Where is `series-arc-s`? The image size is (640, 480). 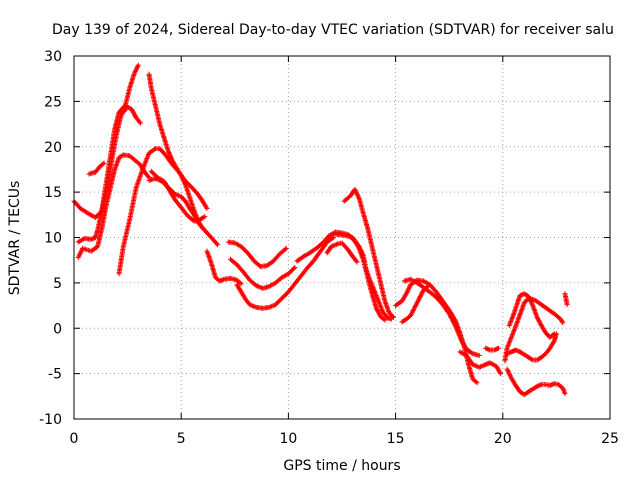 series-arc-s is located at coordinates (415, 304).